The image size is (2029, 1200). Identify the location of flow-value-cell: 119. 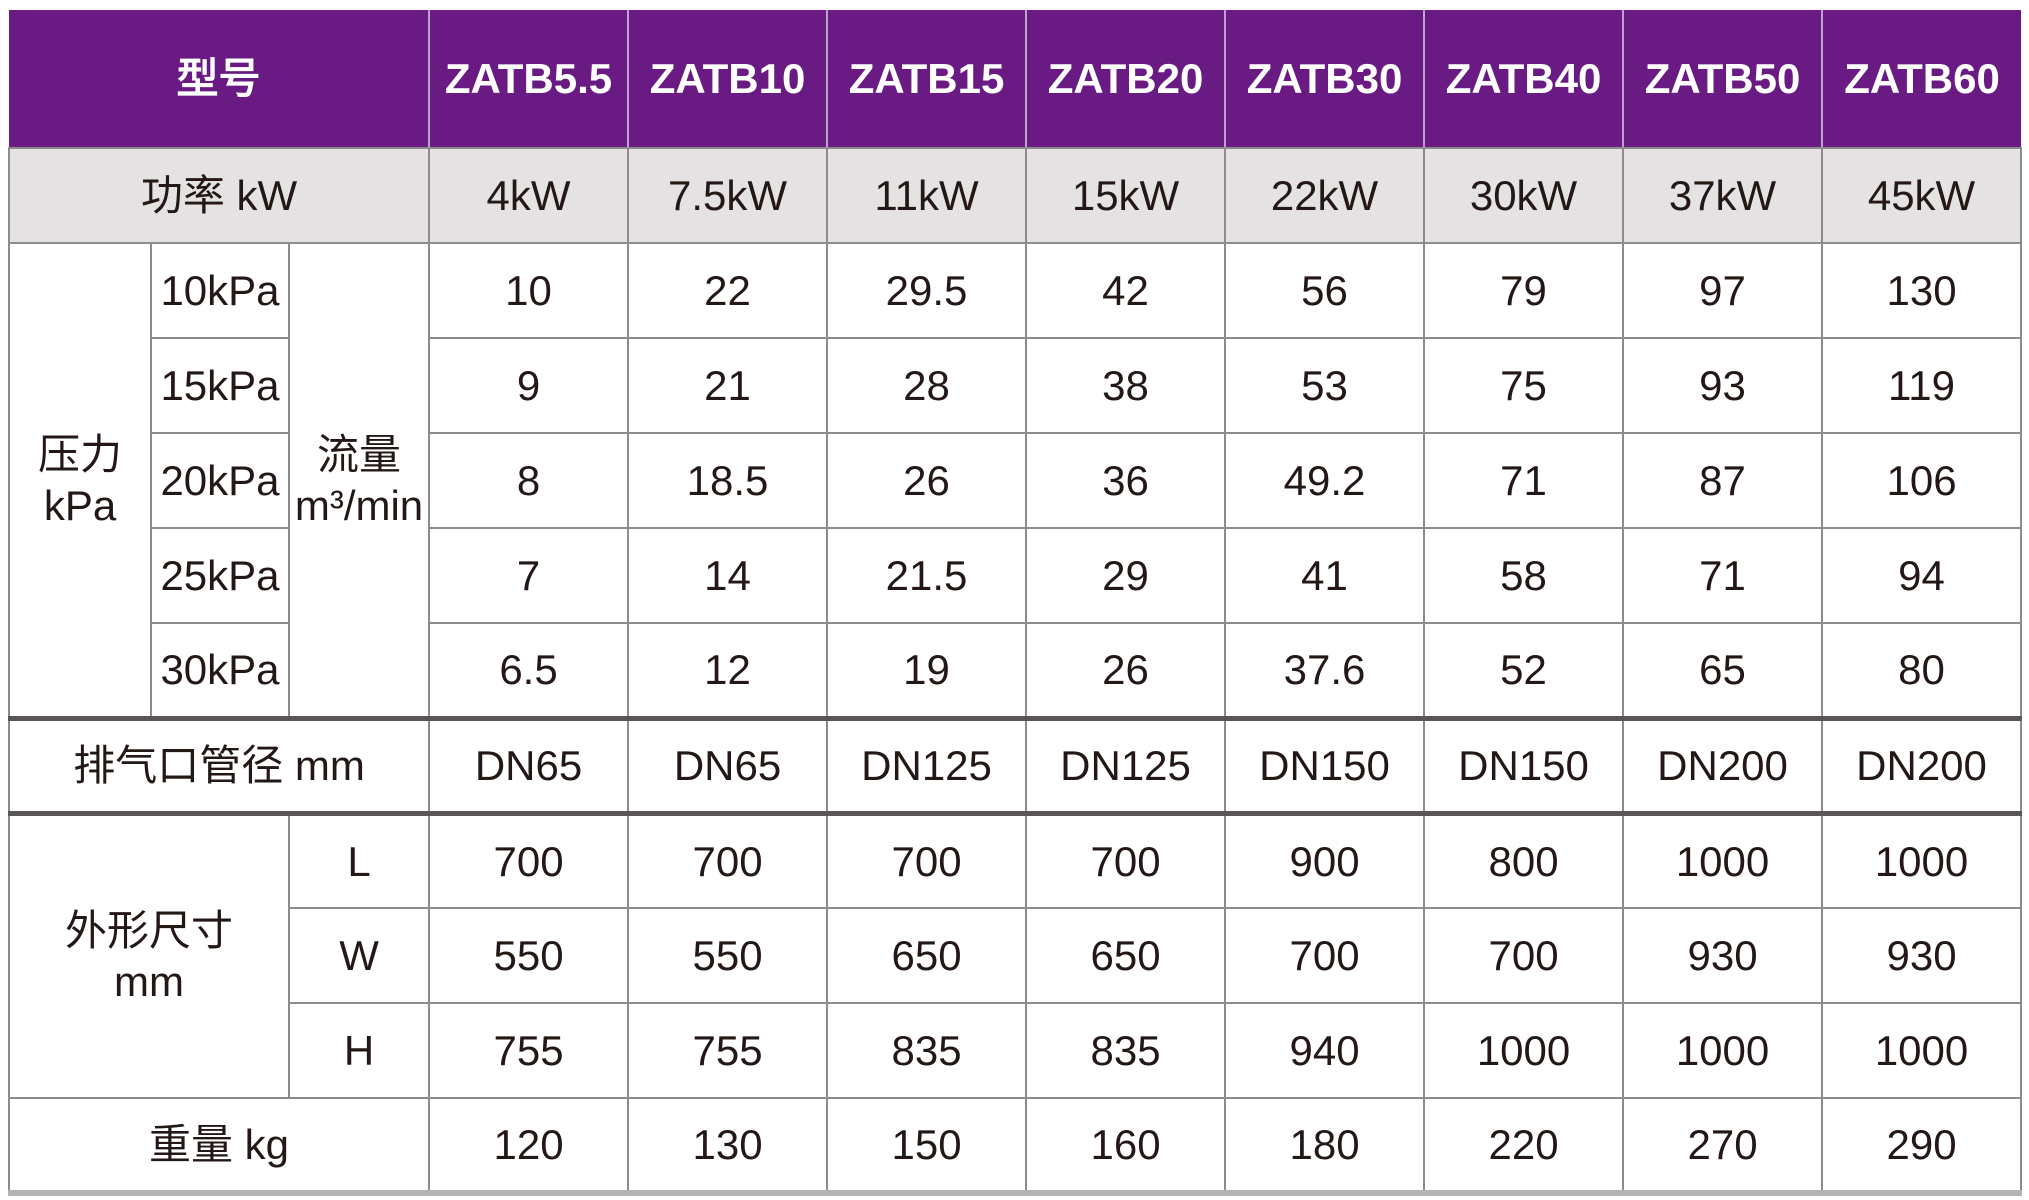
(1922, 385).